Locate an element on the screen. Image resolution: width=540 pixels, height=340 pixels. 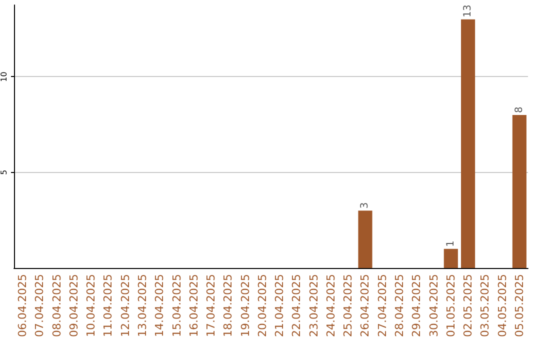
x-tick-label: 15.04.2025 is located at coordinates (177, 306).